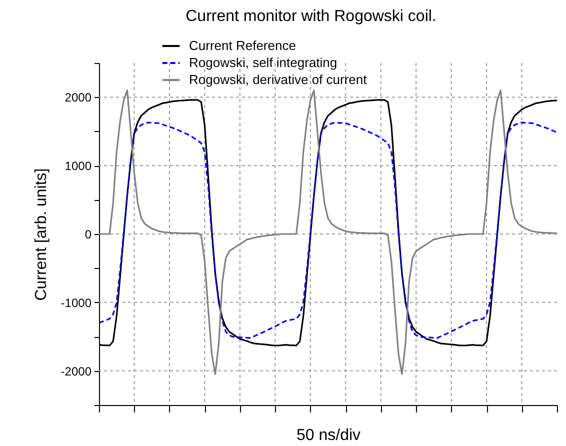 The image size is (566, 446). What do you see at coordinates (76, 303) in the screenshot?
I see `y-tick-label: -1000` at bounding box center [76, 303].